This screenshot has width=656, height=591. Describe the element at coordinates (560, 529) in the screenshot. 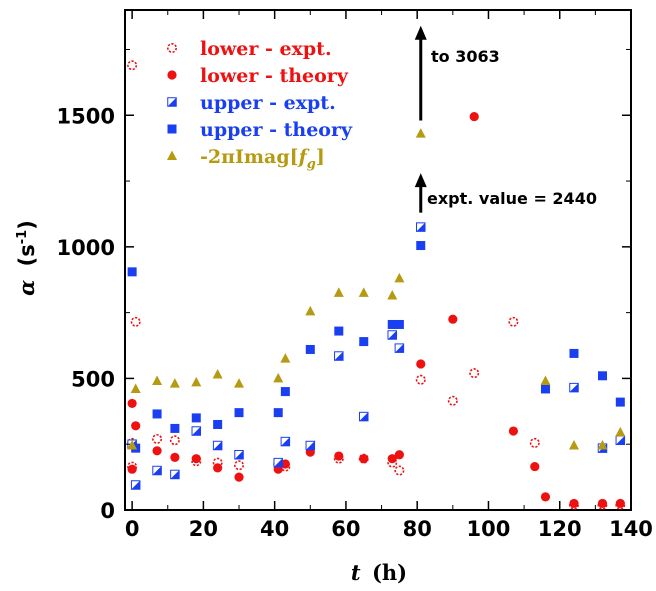

I see `x-tick-label: 120` at that location.